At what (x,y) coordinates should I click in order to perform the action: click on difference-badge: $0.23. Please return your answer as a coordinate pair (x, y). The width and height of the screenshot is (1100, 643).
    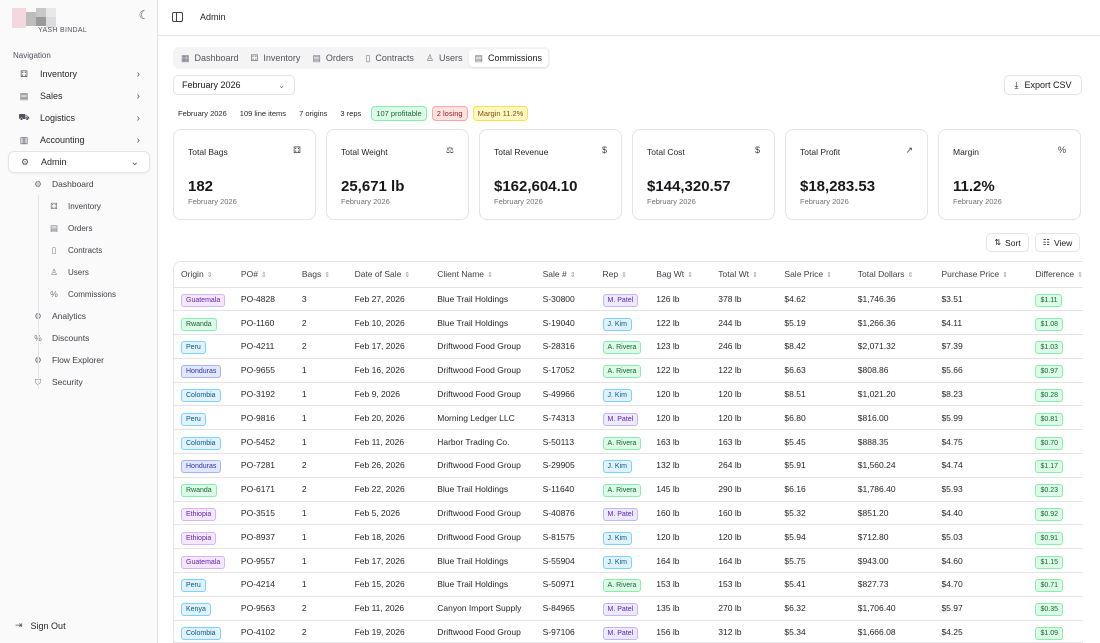
    Looking at the image, I should click on (1049, 491).